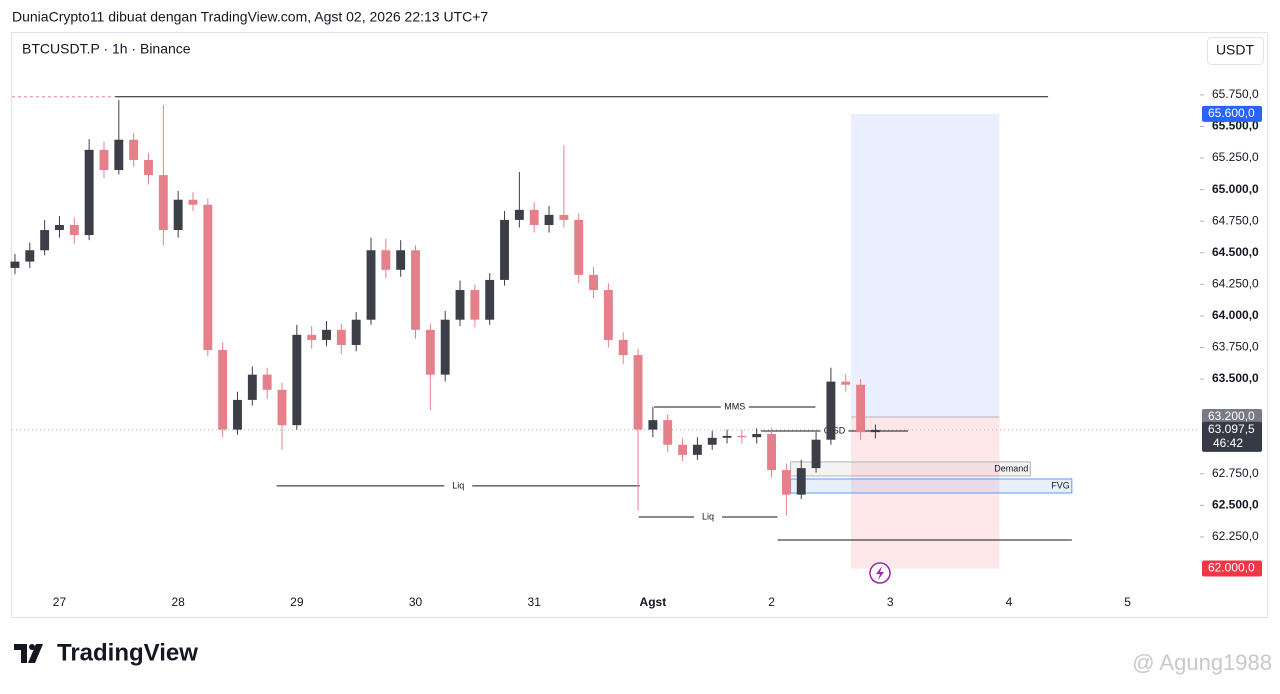  Describe the element at coordinates (1060, 485) in the screenshot. I see `zone-label: FVG` at that location.